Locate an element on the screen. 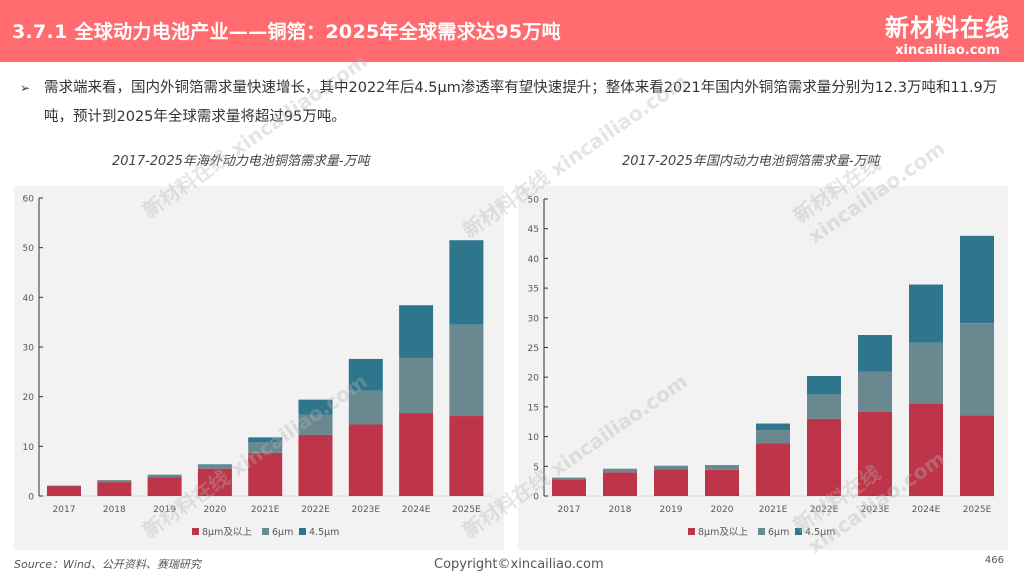  y-tick-label: 35 is located at coordinates (533, 290).